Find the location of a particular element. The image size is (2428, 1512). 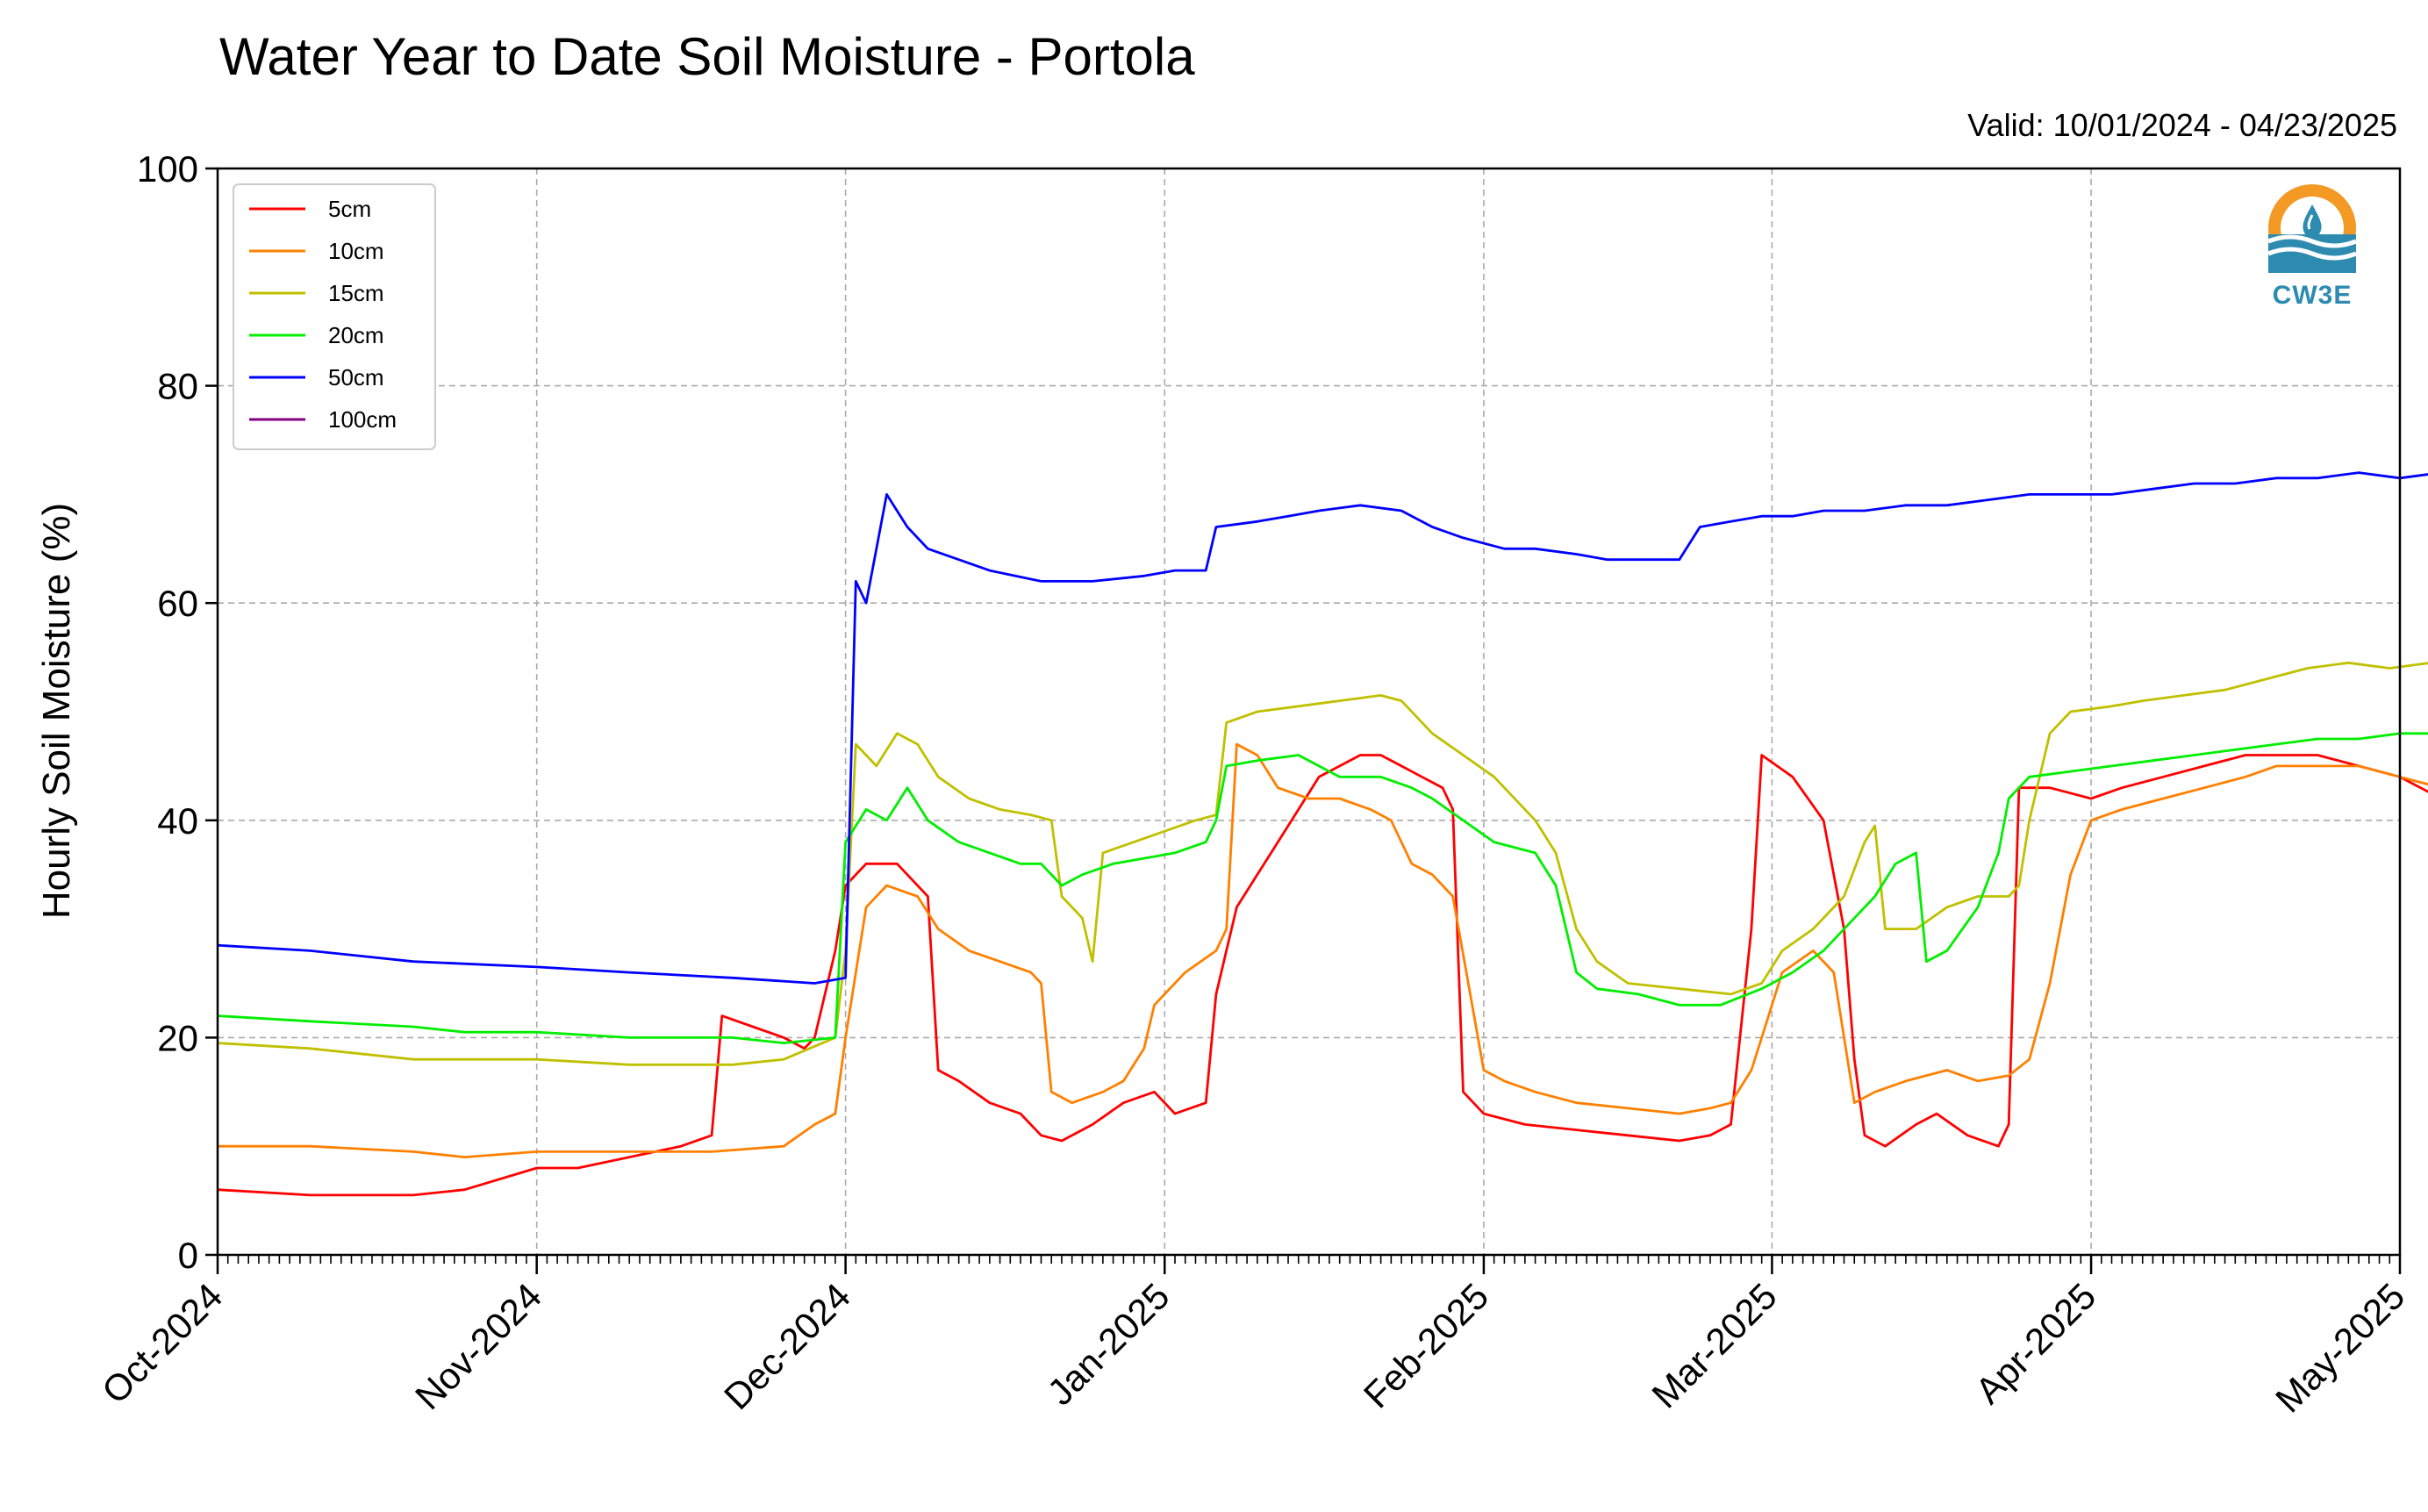

water-drop-sun-icon is located at coordinates (2312, 229).